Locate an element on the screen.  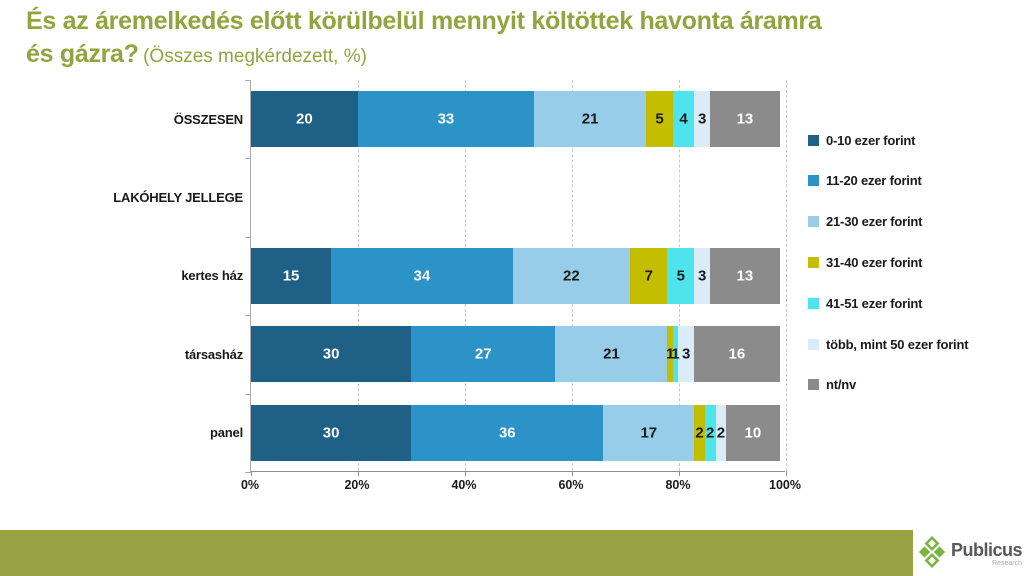
segment-value-label: 10 is located at coordinates (753, 433).